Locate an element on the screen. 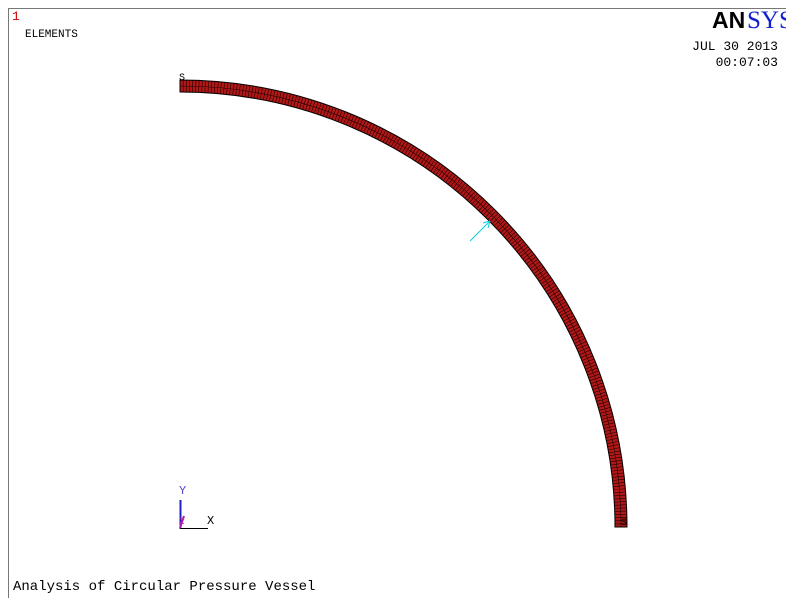 The width and height of the screenshot is (786, 598). window-number: 1 is located at coordinates (16, 16).